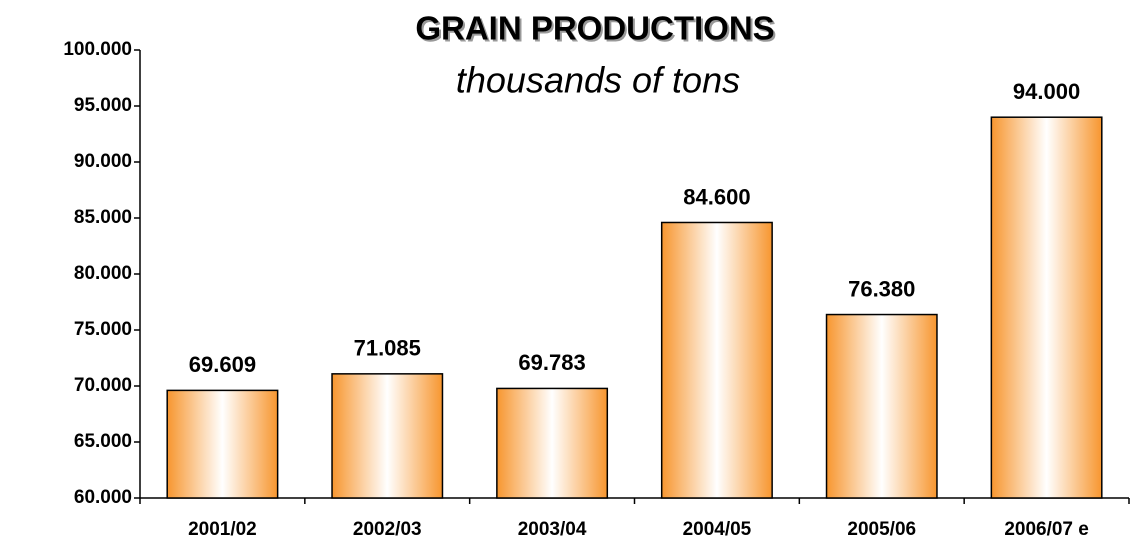 The image size is (1130, 554). I want to click on y-tick-label: 65.000, so click(103, 441).